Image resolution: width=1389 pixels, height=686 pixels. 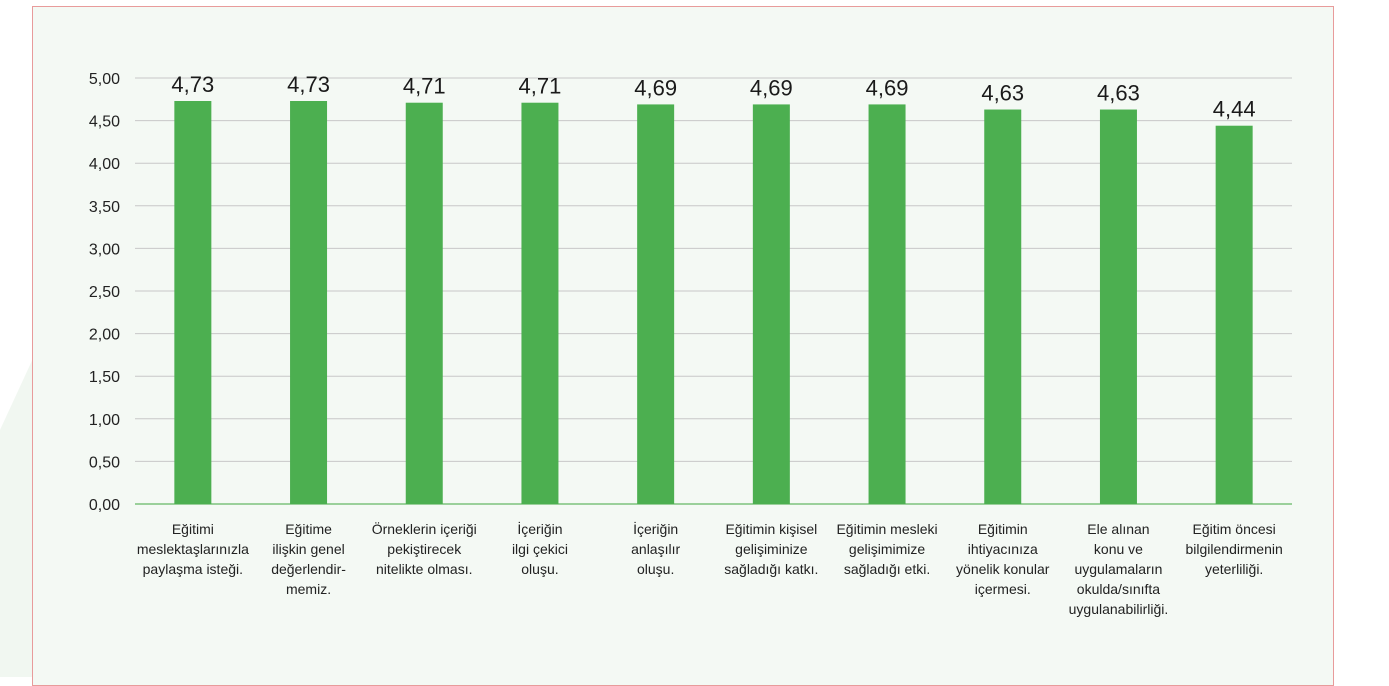 What do you see at coordinates (1234, 569) in the screenshot?
I see `x-tick-label-line: yeterliliği.` at bounding box center [1234, 569].